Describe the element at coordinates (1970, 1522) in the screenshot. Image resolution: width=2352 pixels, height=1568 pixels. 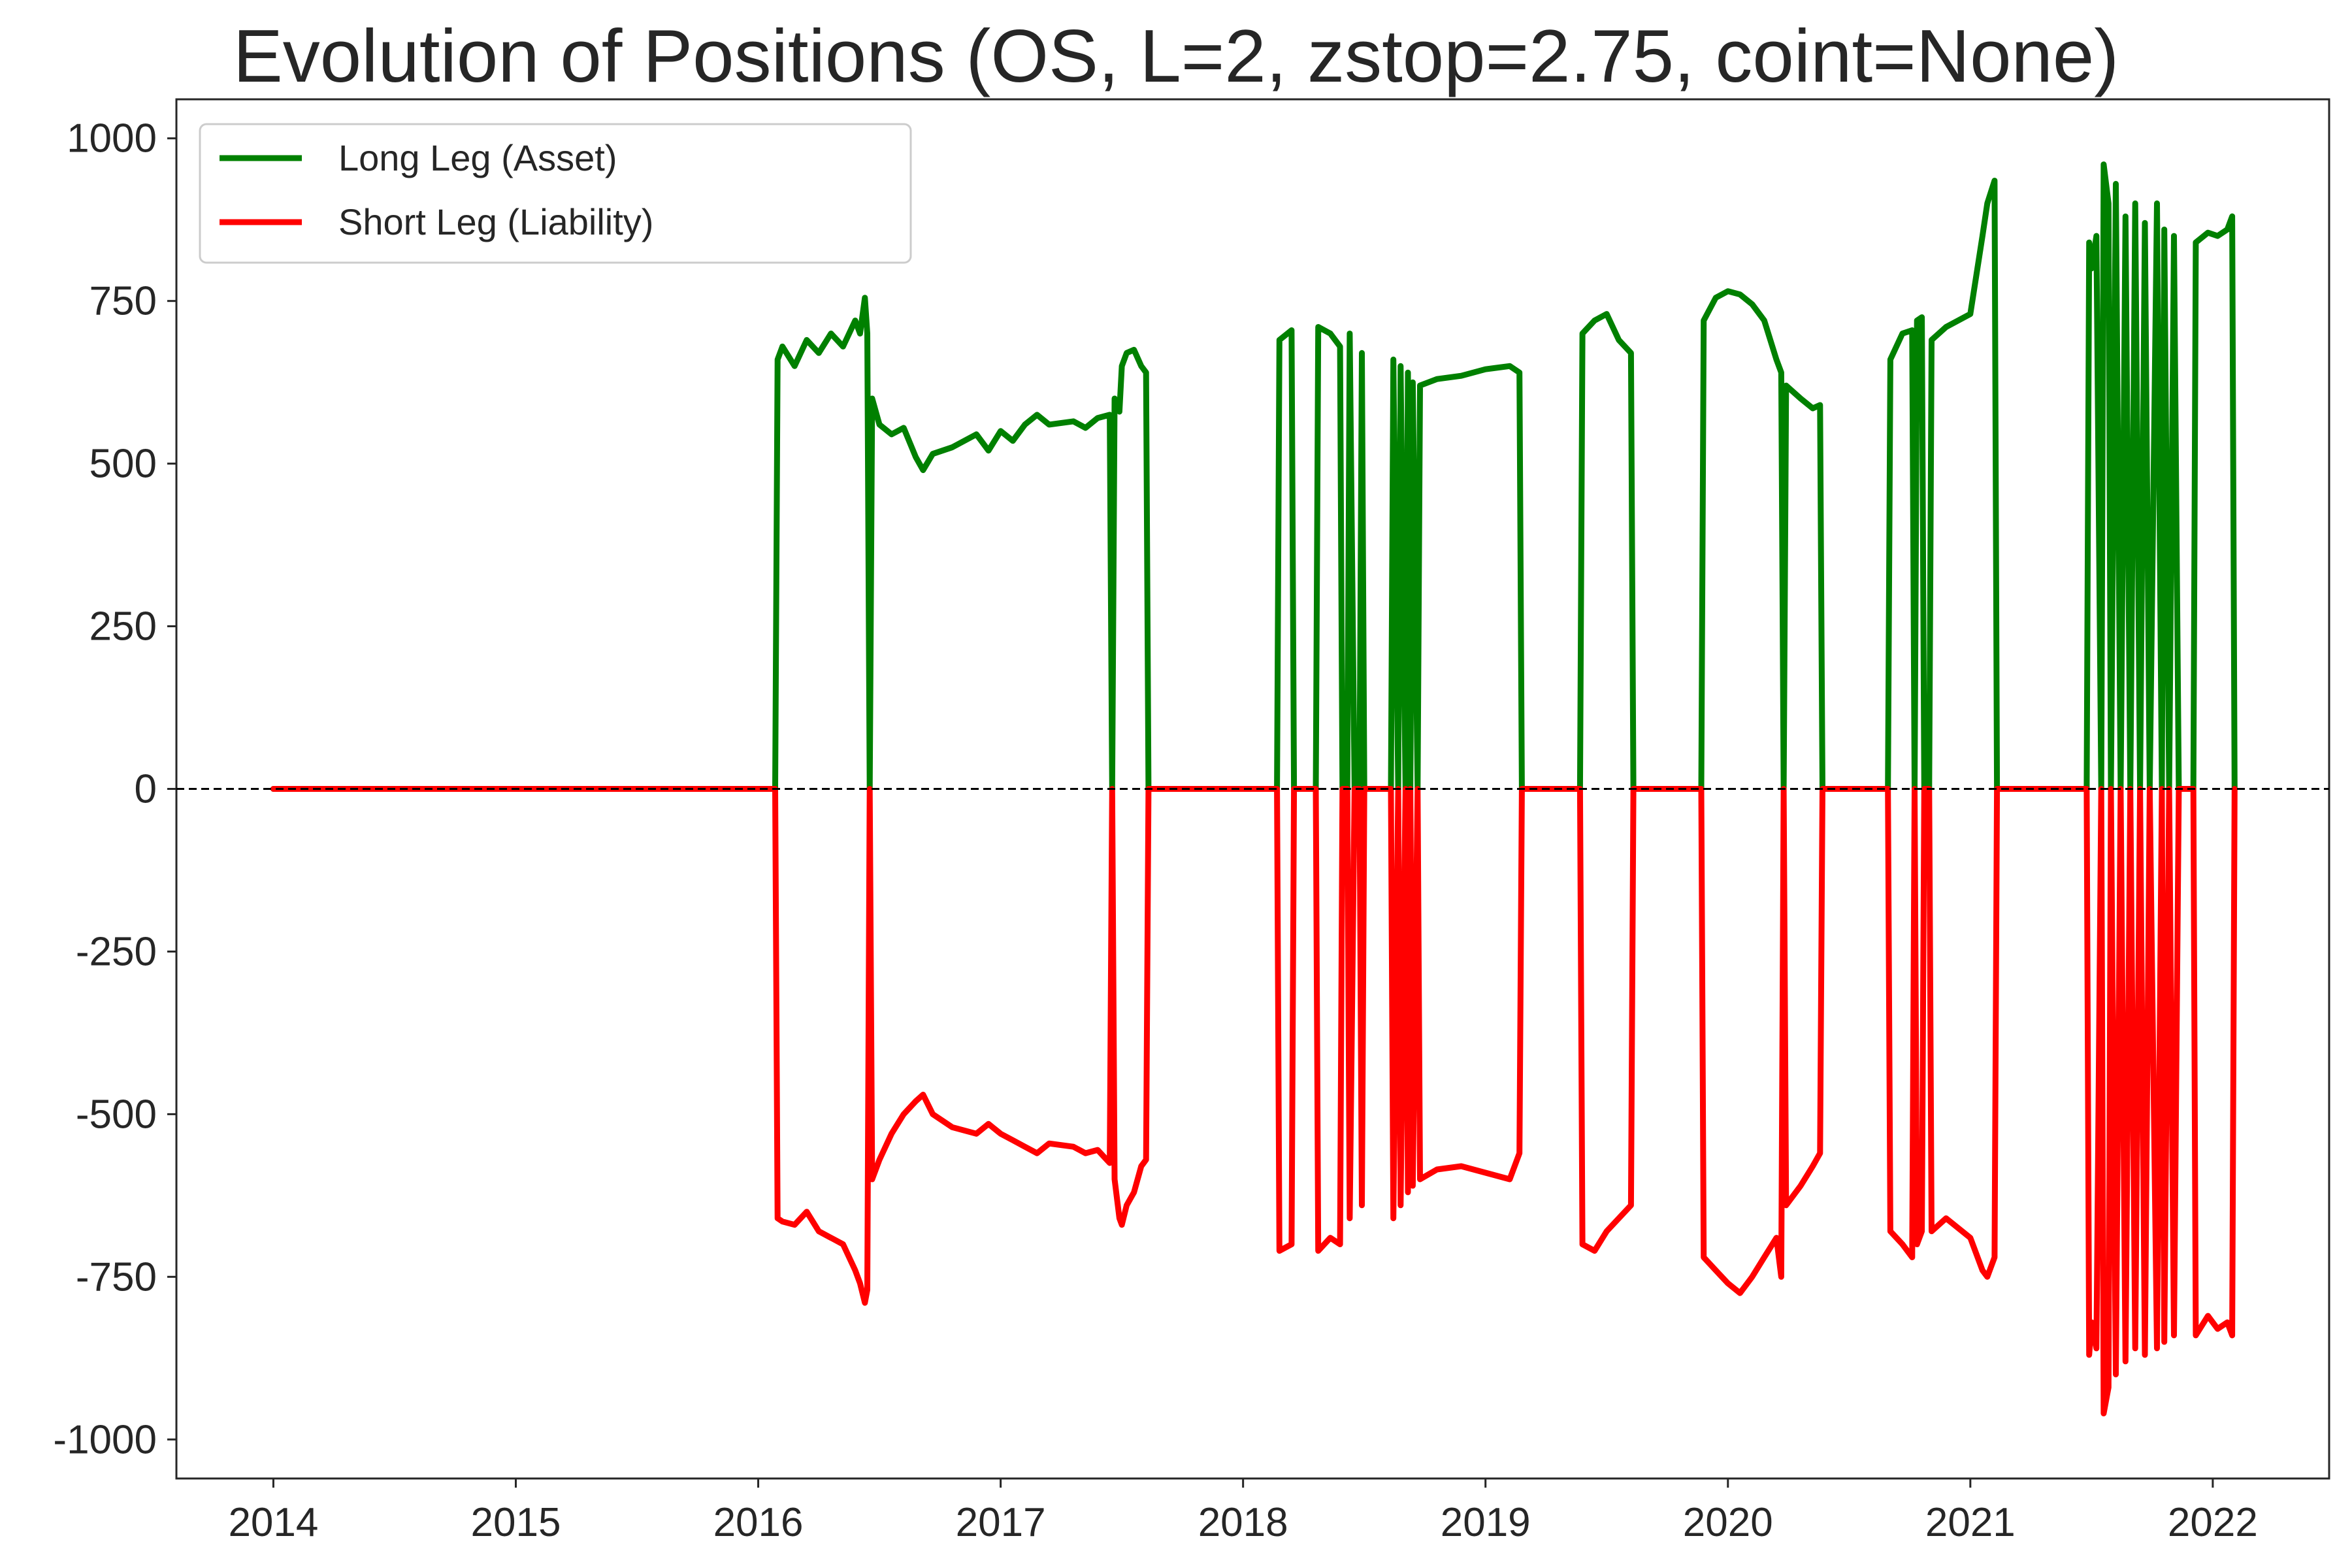
I see `x-tick-label: 2021` at that location.